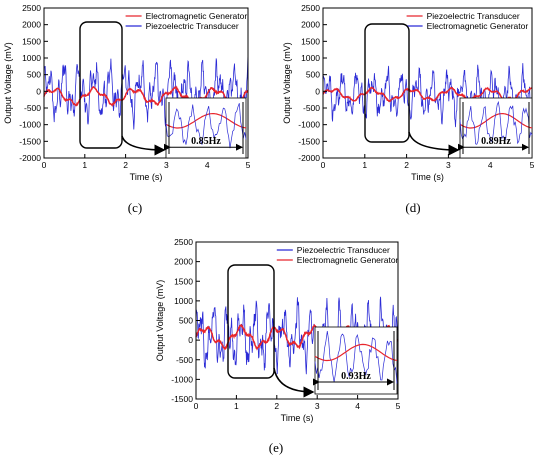 This screenshot has width=550, height=458. Describe the element at coordinates (135, 207) in the screenshot. I see `panel-label-c: (c)` at that location.